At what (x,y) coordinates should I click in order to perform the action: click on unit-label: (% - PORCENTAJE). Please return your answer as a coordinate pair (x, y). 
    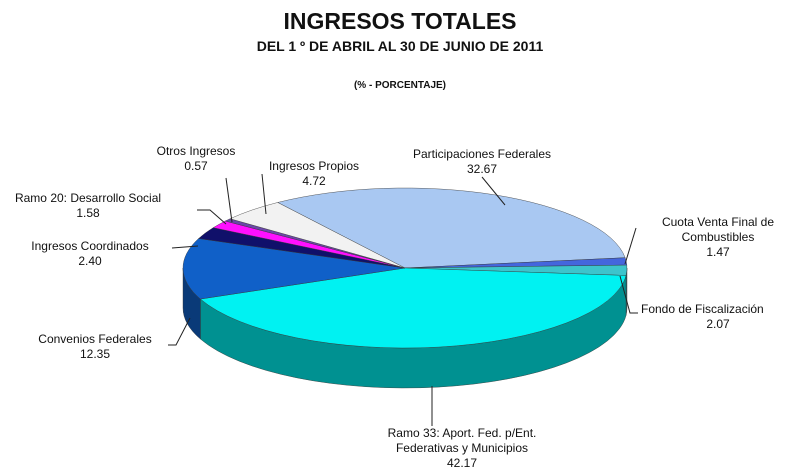
    Looking at the image, I should click on (400, 85).